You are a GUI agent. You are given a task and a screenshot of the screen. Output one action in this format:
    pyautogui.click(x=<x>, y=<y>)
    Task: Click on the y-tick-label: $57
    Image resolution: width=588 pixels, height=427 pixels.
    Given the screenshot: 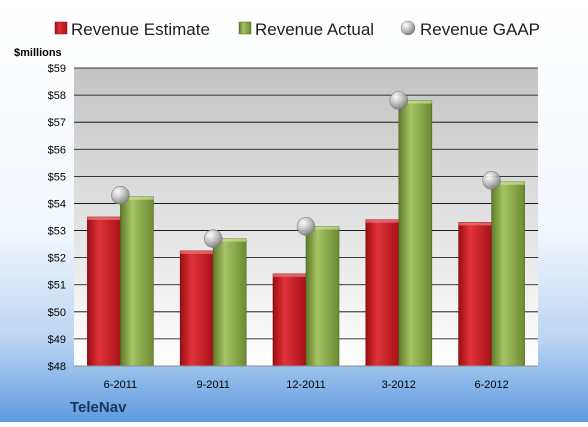 What is the action you would take?
    pyautogui.click(x=57, y=123)
    